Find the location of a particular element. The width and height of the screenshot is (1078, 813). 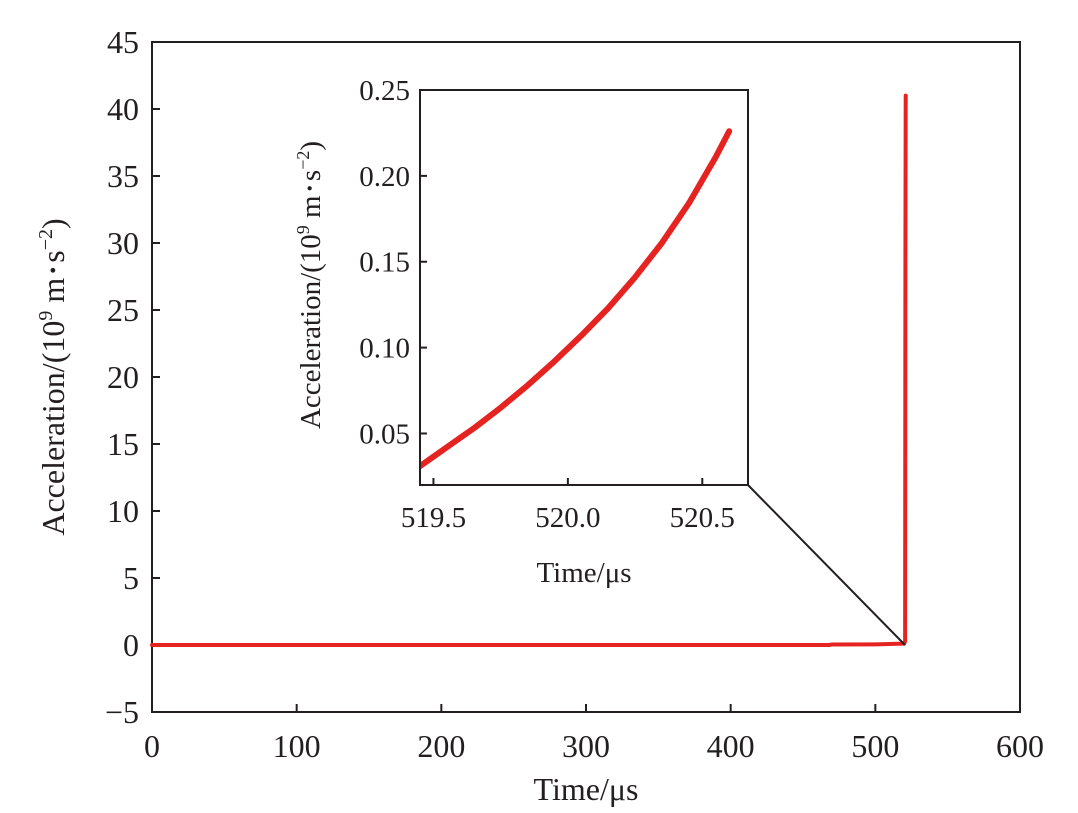

main-x-axis: 0 100 200 300 400 500 600 is located at coordinates (594, 734).